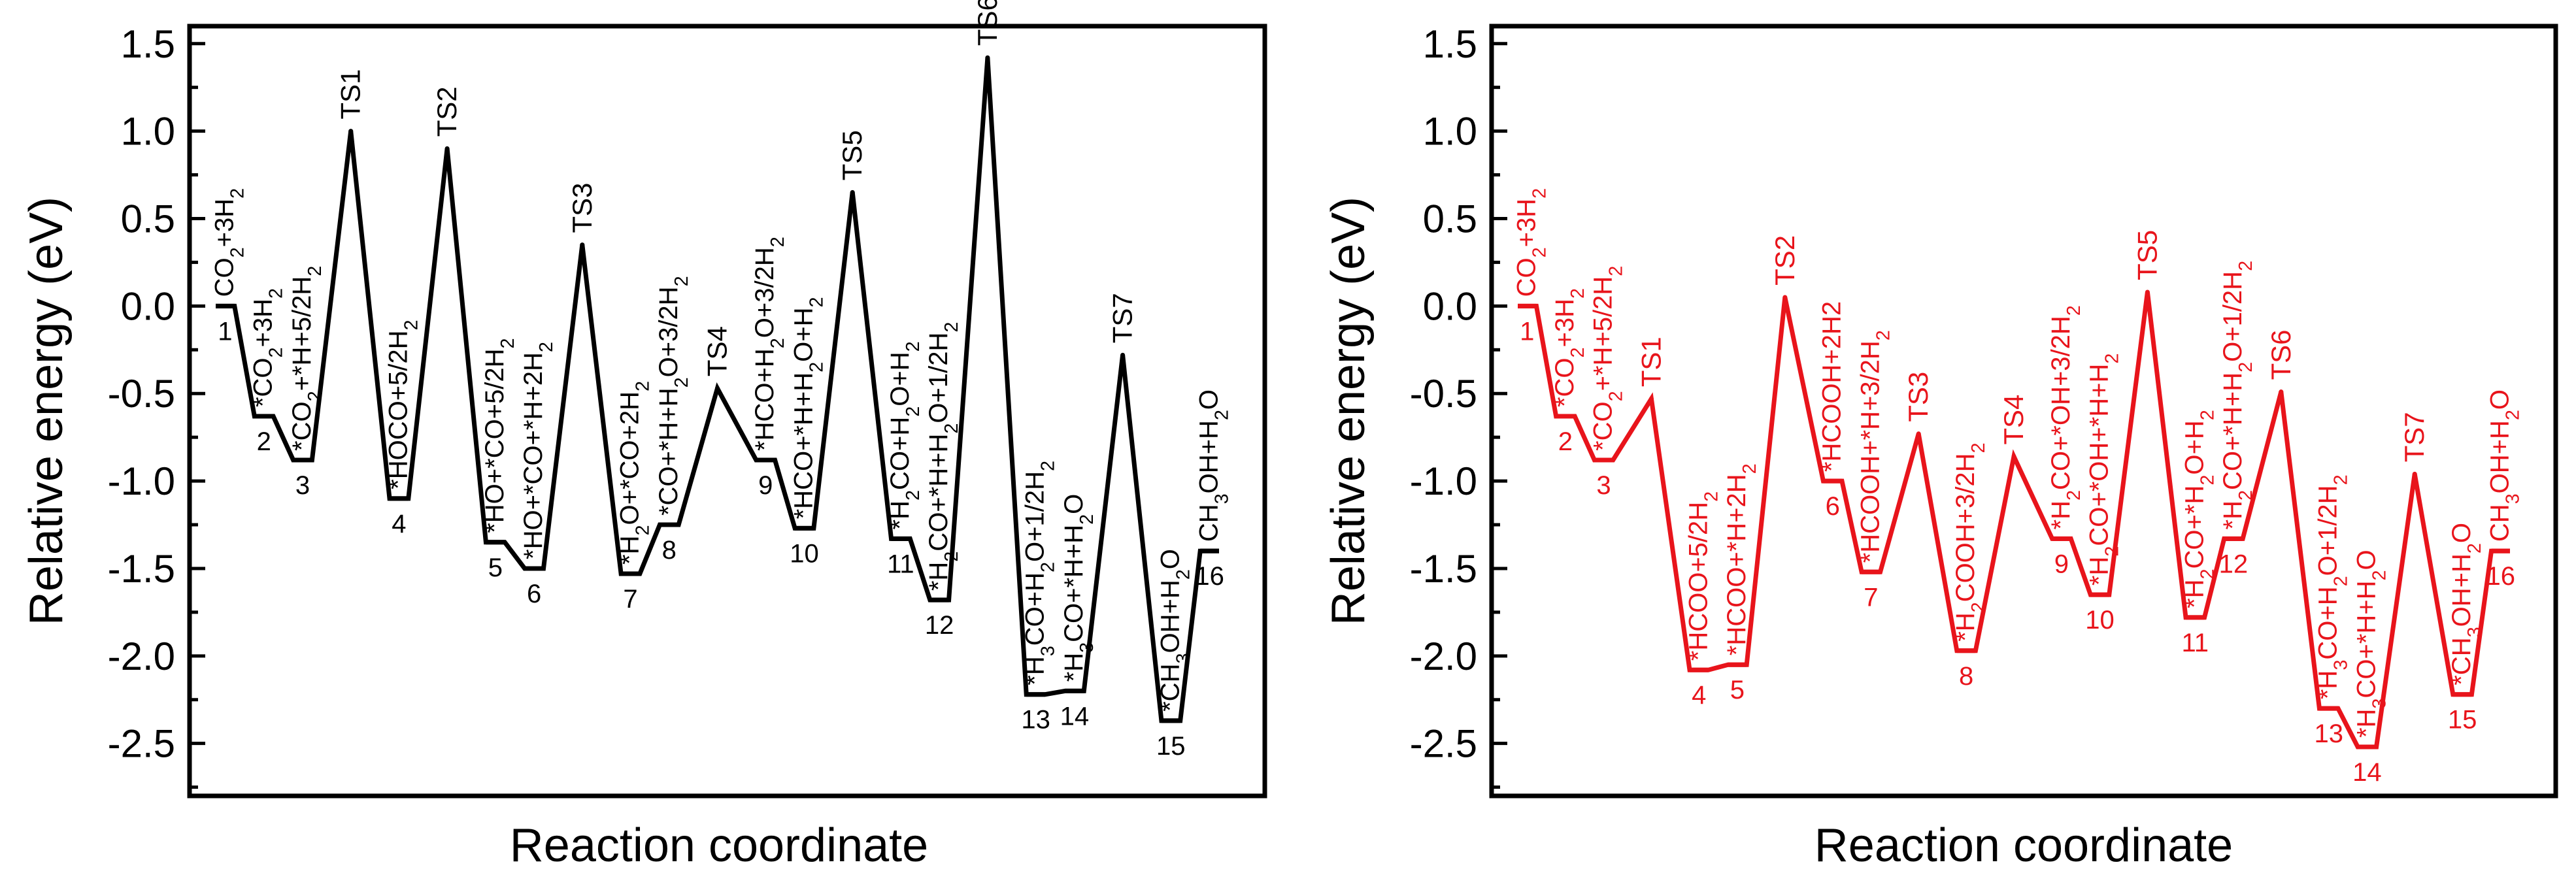 Image resolution: width=2576 pixels, height=890 pixels. What do you see at coordinates (1531, 242) in the screenshot?
I see `state-species-label: CO2+3H2` at bounding box center [1531, 242].